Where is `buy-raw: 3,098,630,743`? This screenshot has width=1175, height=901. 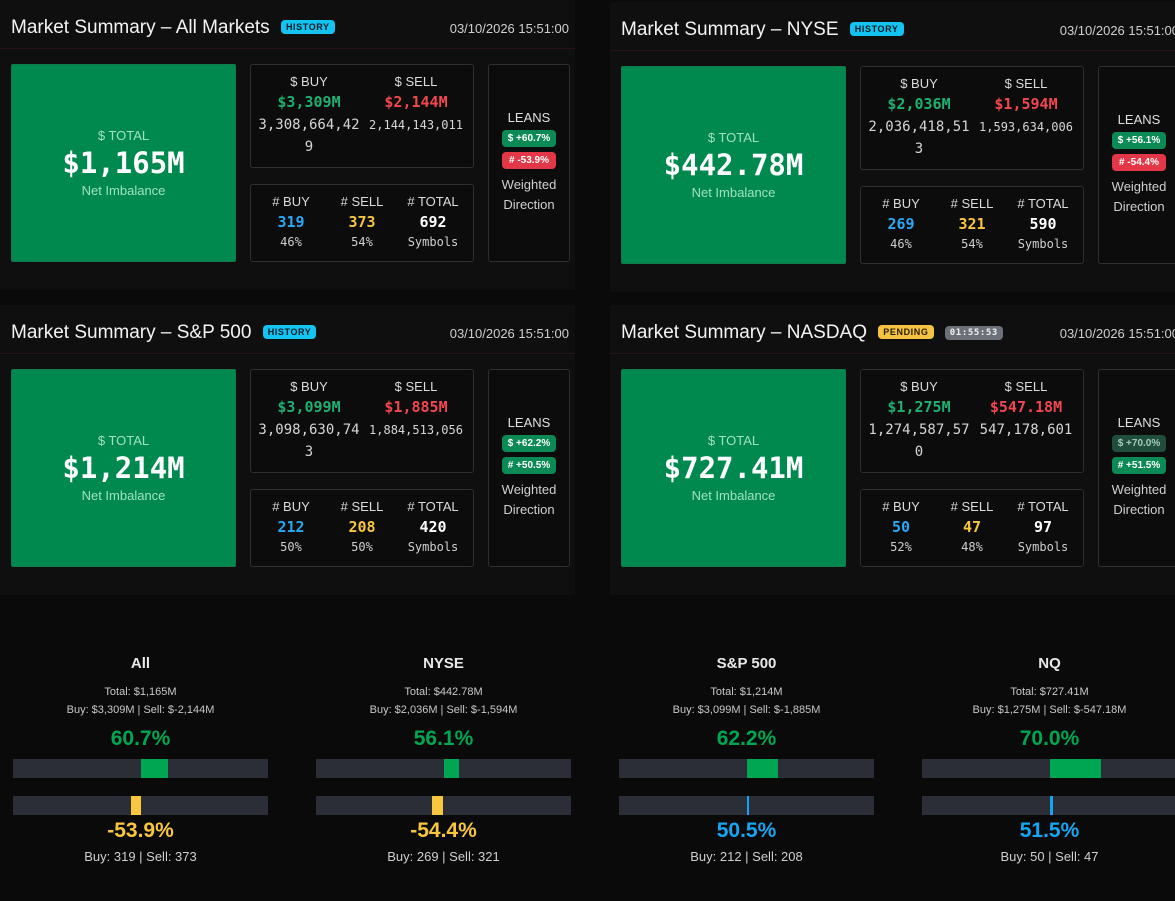
buy-raw: 3,098,630,743 is located at coordinates (309, 441).